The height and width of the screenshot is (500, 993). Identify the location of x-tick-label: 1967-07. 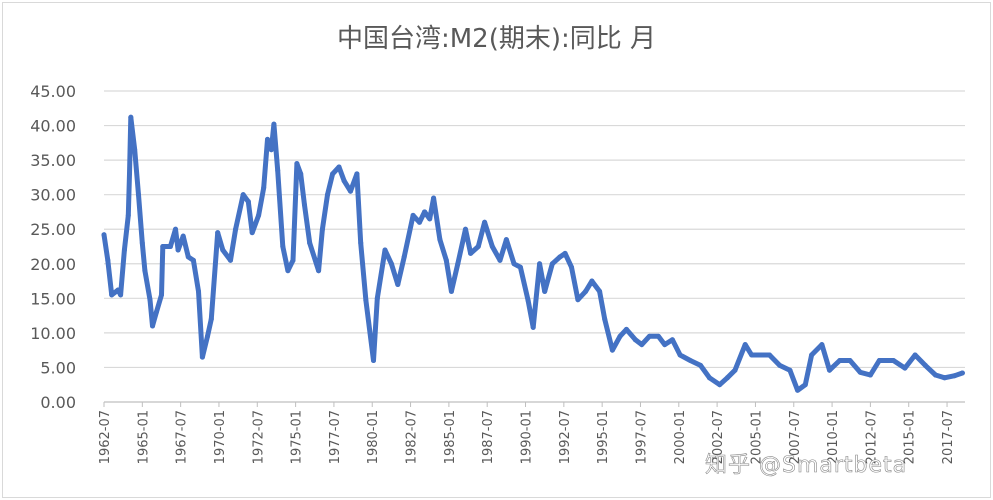
(182, 437).